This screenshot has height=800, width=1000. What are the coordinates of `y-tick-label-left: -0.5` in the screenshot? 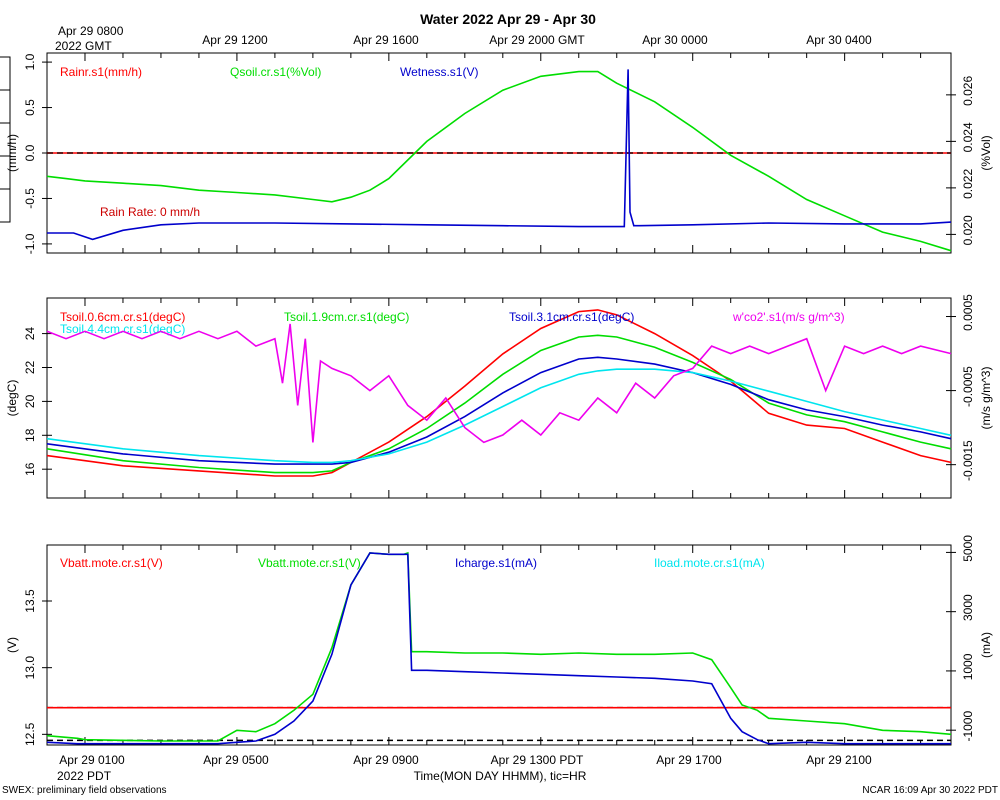 It's located at (30, 198).